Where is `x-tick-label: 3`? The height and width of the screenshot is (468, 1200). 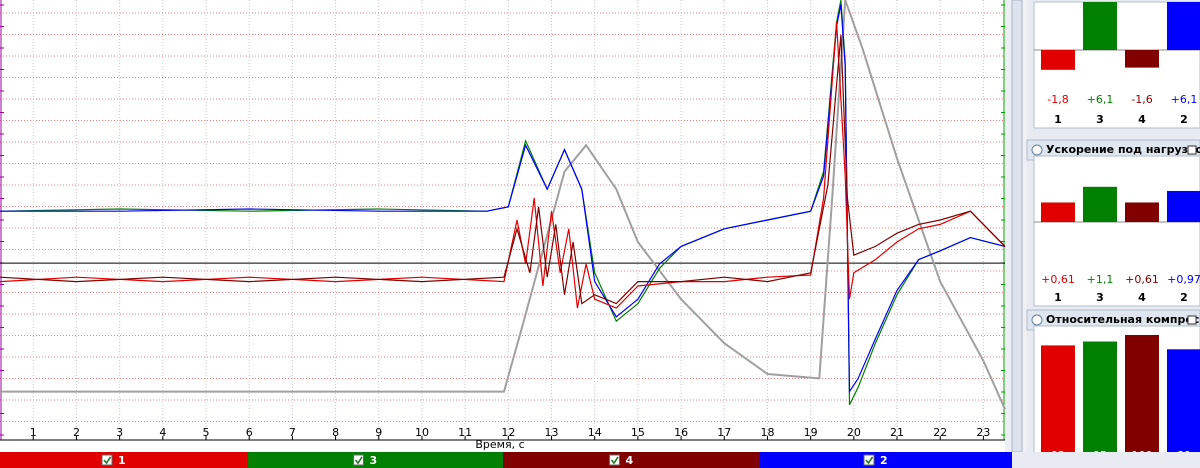 x-tick-label: 3 is located at coordinates (119, 432).